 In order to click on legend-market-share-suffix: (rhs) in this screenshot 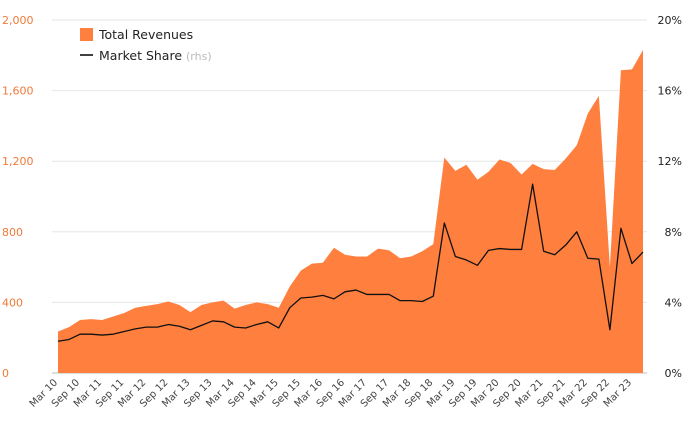, I will do `click(199, 56)`.